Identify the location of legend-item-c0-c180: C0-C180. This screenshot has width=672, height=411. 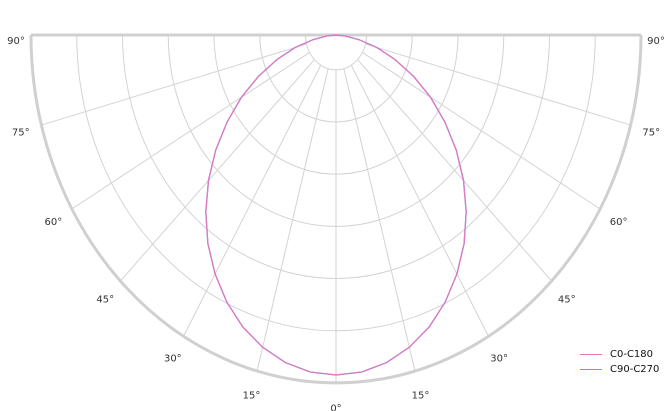
(619, 354).